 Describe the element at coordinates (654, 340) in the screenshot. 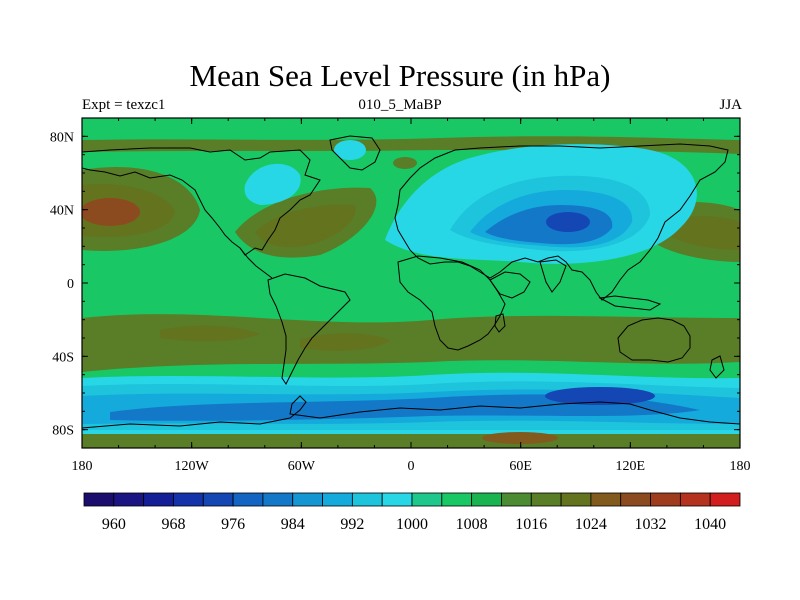

I see `australia-coast` at that location.